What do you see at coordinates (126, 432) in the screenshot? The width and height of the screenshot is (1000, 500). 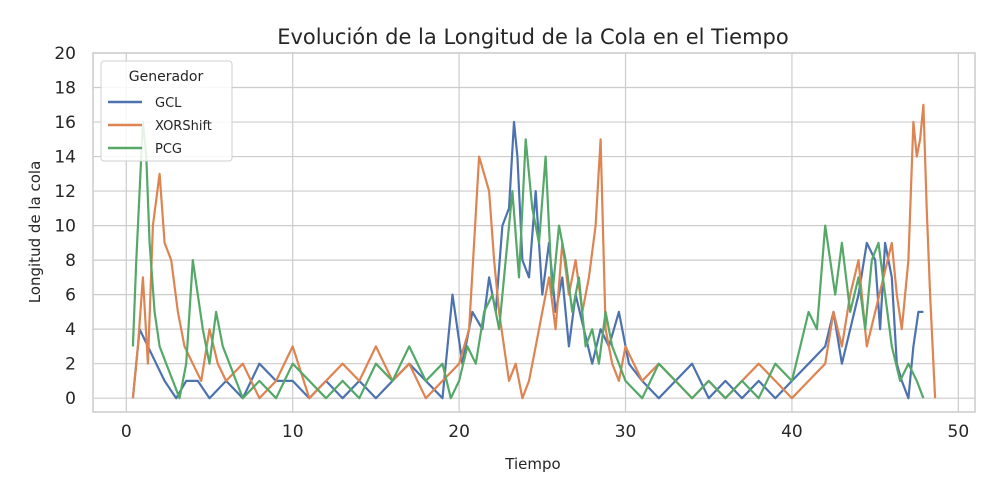 I see `x-tick-label: 0` at bounding box center [126, 432].